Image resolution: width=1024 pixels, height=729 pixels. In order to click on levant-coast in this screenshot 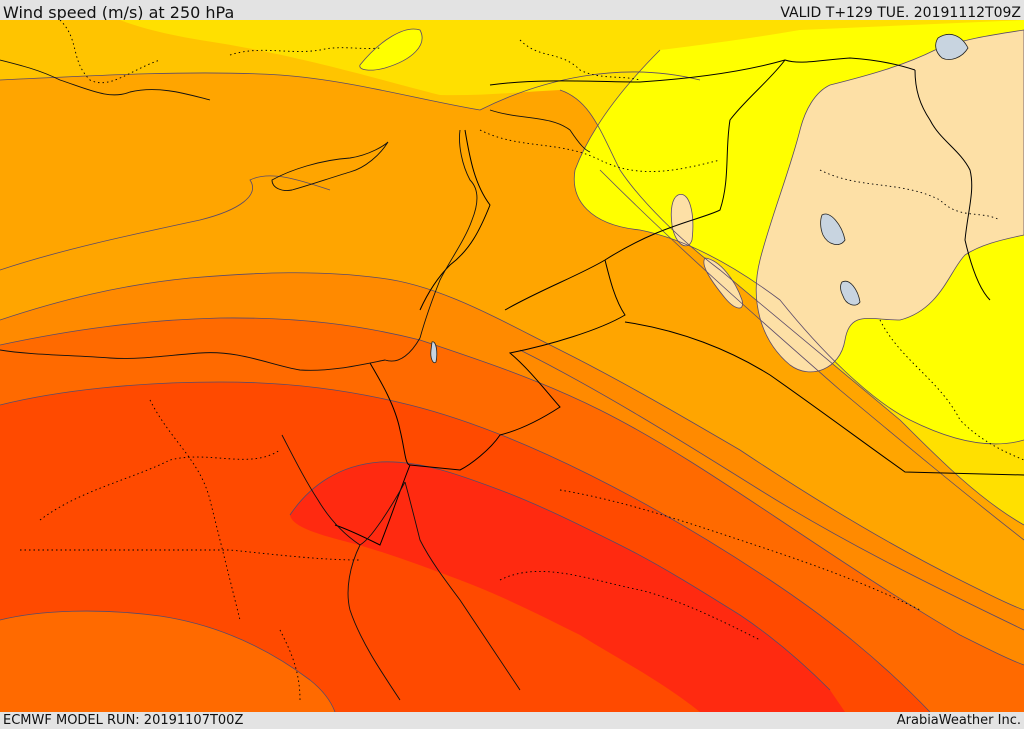, I will do `click(448, 234)`.